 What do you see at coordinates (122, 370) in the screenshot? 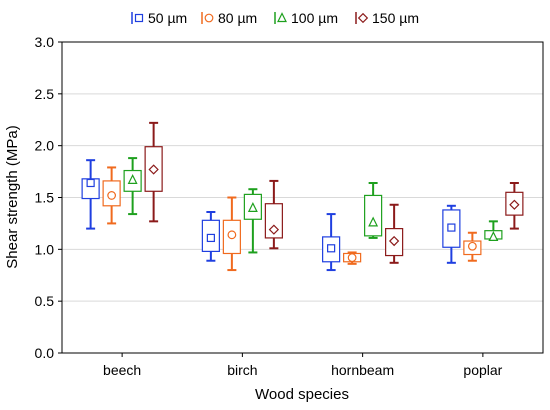
I see `x-tick-label: beech` at bounding box center [122, 370].